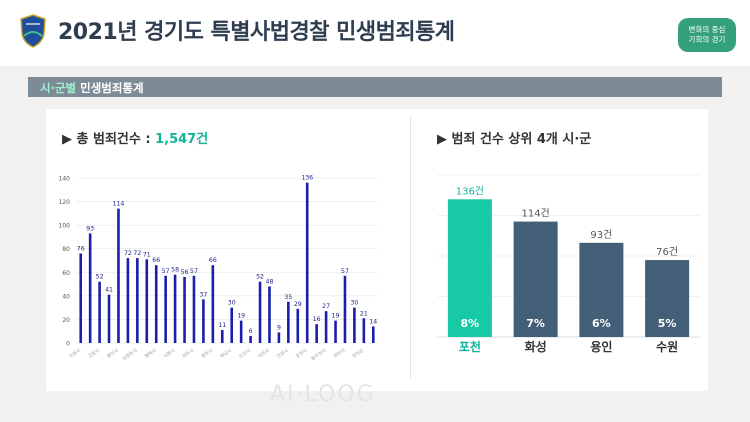  I want to click on total-crimes-prefix: ▶ 총 범죄건수 :, so click(109, 139).